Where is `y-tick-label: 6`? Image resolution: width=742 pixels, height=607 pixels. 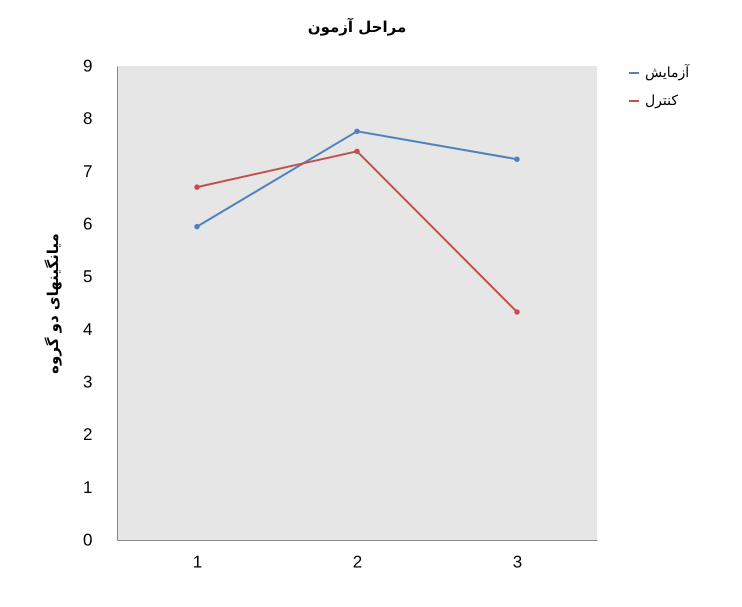
y-tick-label: 6 is located at coordinates (87, 224).